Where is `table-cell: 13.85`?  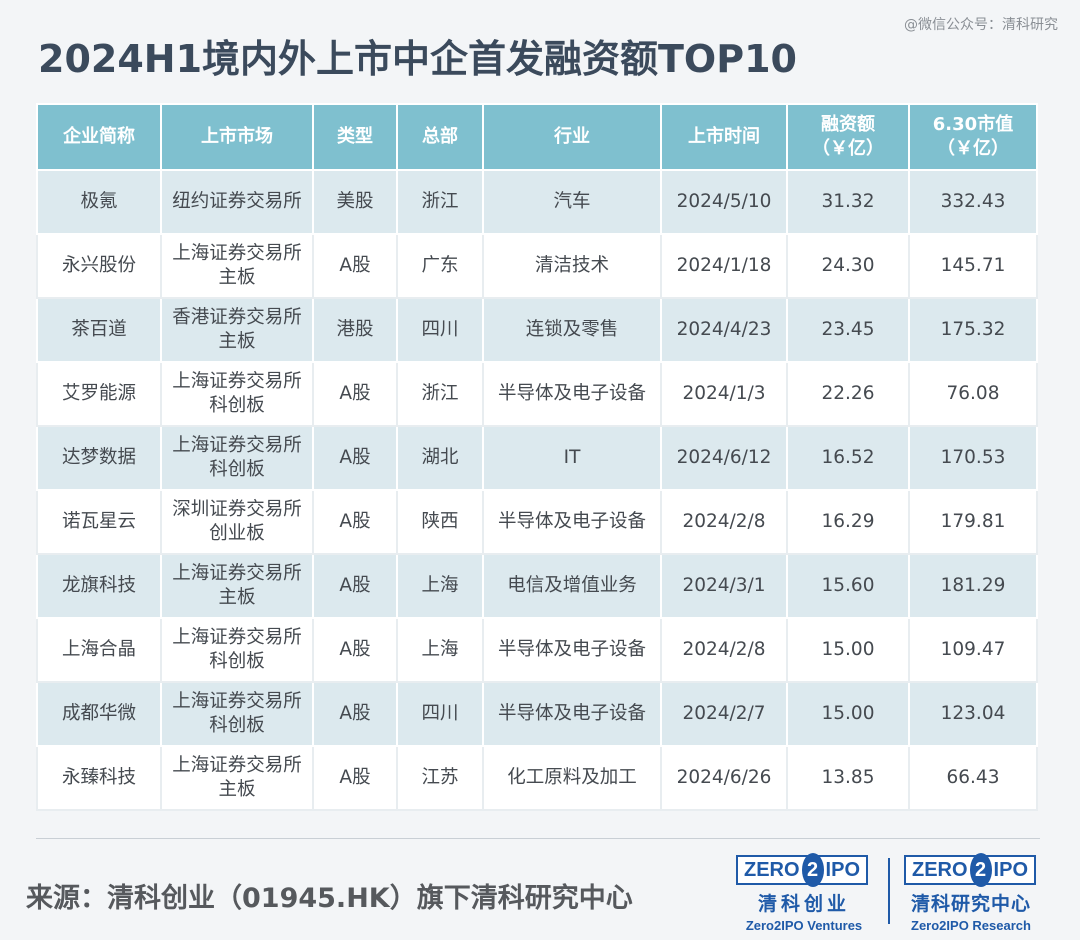
table-cell: 13.85 is located at coordinates (848, 778).